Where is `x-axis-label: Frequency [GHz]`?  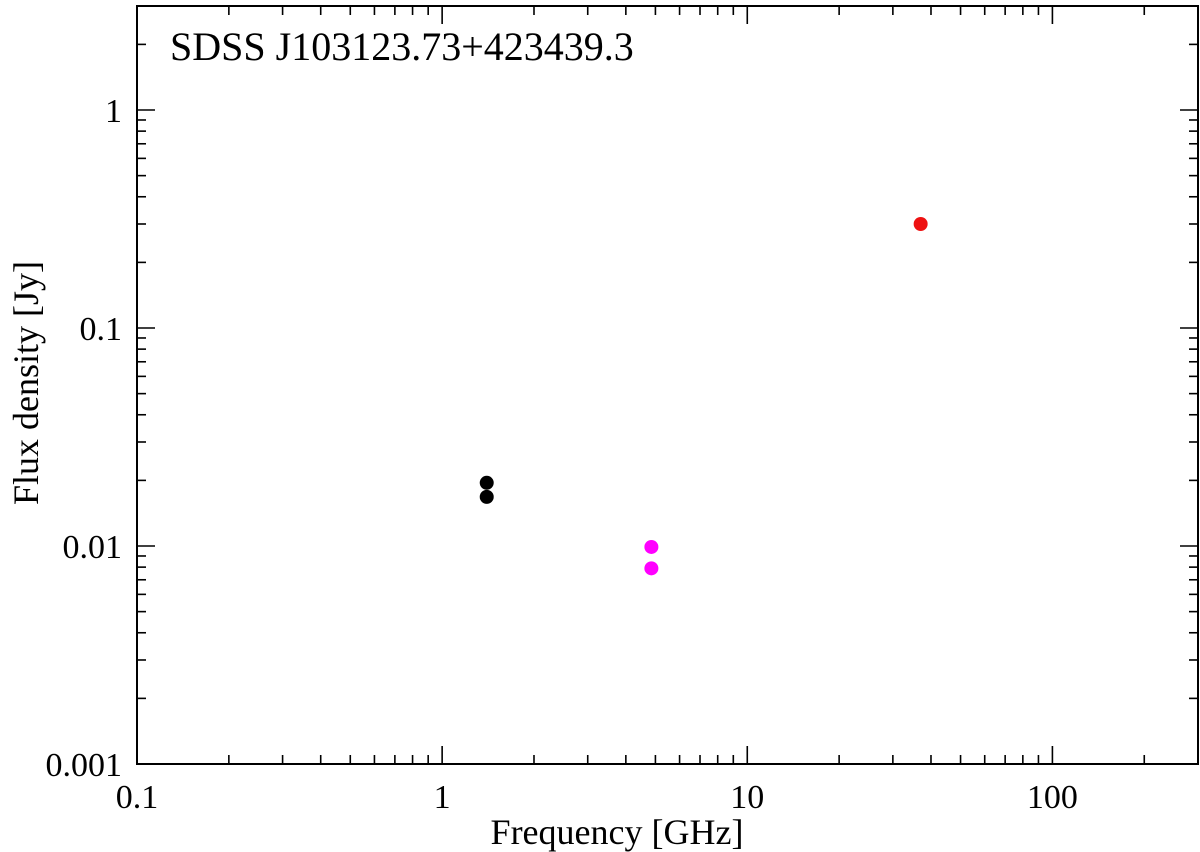
x-axis-label: Frequency [GHz] is located at coordinates (617, 832).